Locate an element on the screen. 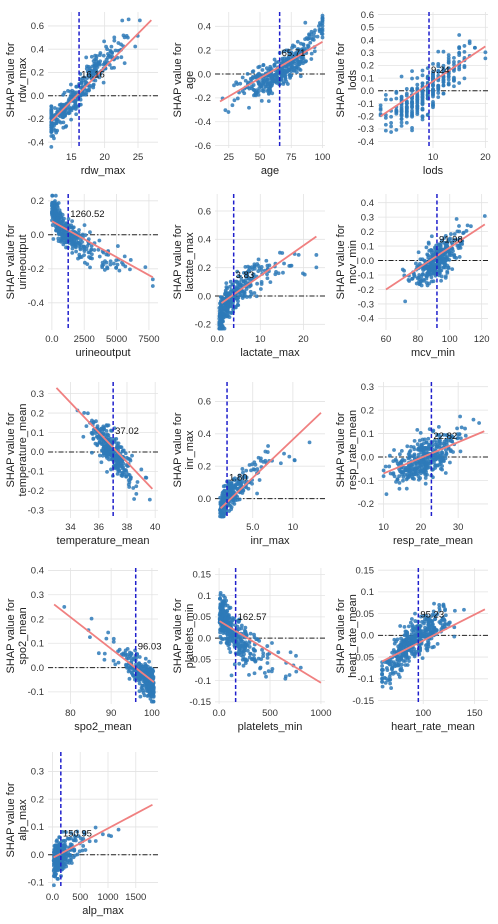 The image size is (498, 924). x-tick-label: 25 is located at coordinates (138, 157).